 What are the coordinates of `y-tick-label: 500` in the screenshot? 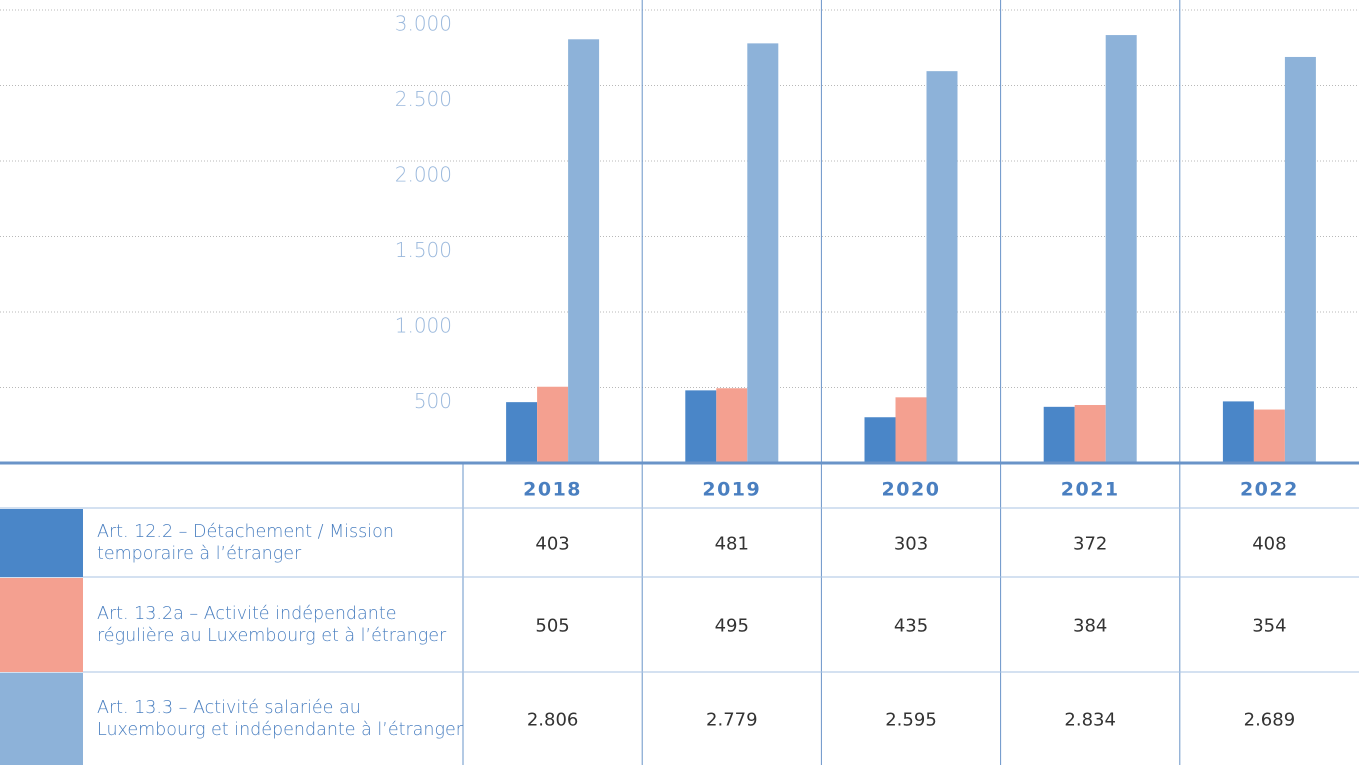 It's located at (433, 401).